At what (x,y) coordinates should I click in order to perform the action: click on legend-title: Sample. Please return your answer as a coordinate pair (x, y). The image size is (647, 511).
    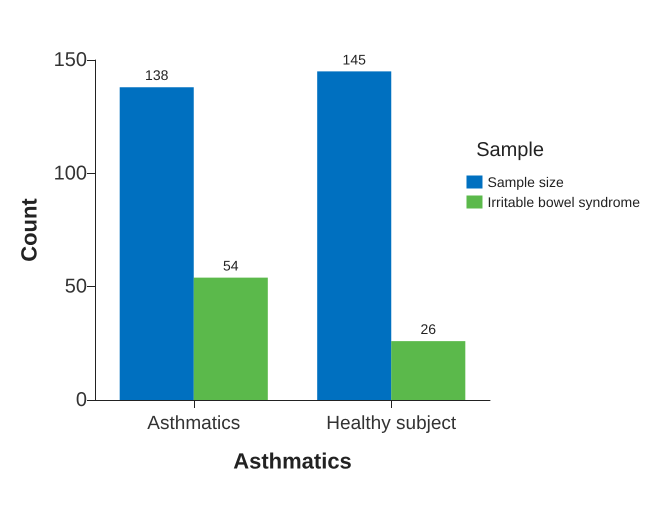
    Looking at the image, I should click on (510, 150).